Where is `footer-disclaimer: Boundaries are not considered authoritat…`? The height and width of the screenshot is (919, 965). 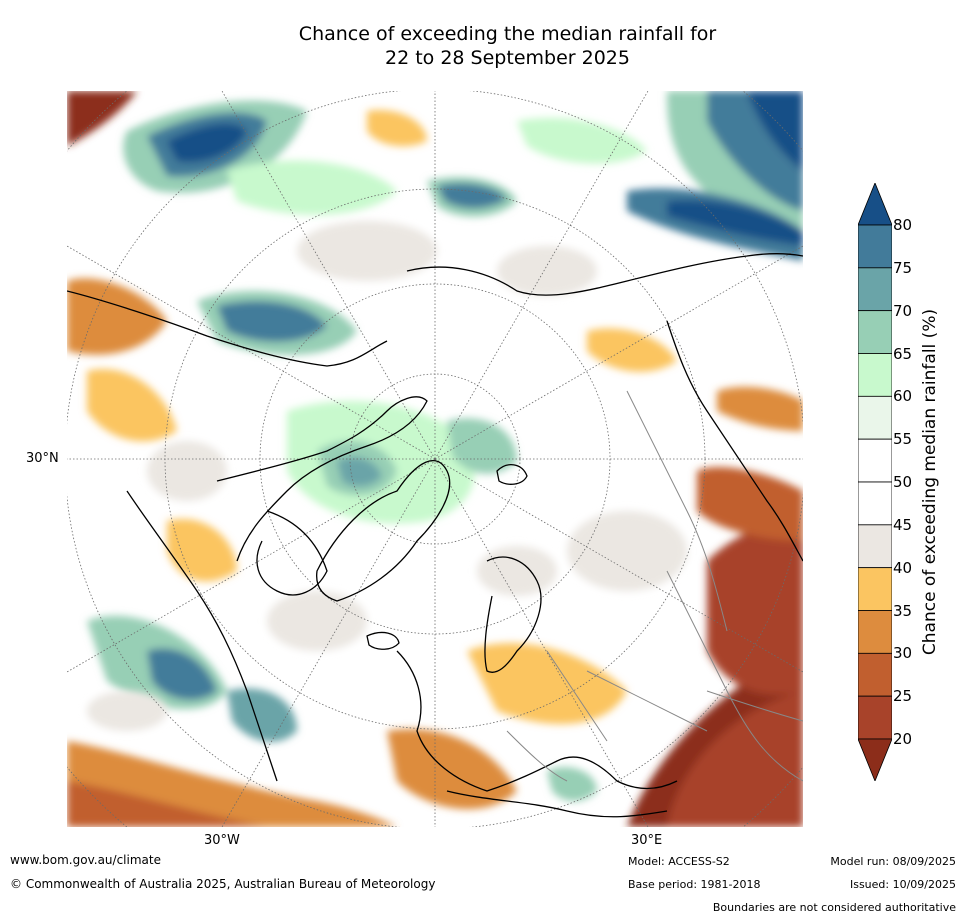
footer-disclaimer: Boundaries are not considered authoritat… is located at coordinates (834, 907).